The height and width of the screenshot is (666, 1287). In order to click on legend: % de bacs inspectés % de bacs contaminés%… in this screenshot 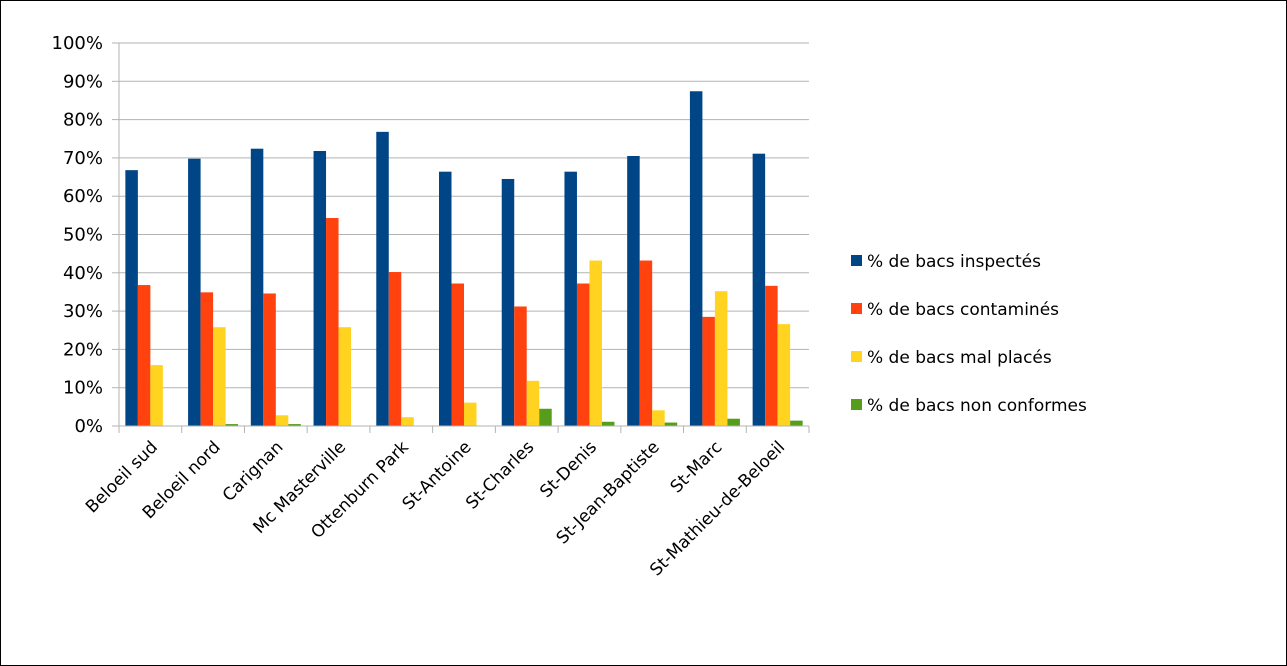, I will do `click(969, 334)`.